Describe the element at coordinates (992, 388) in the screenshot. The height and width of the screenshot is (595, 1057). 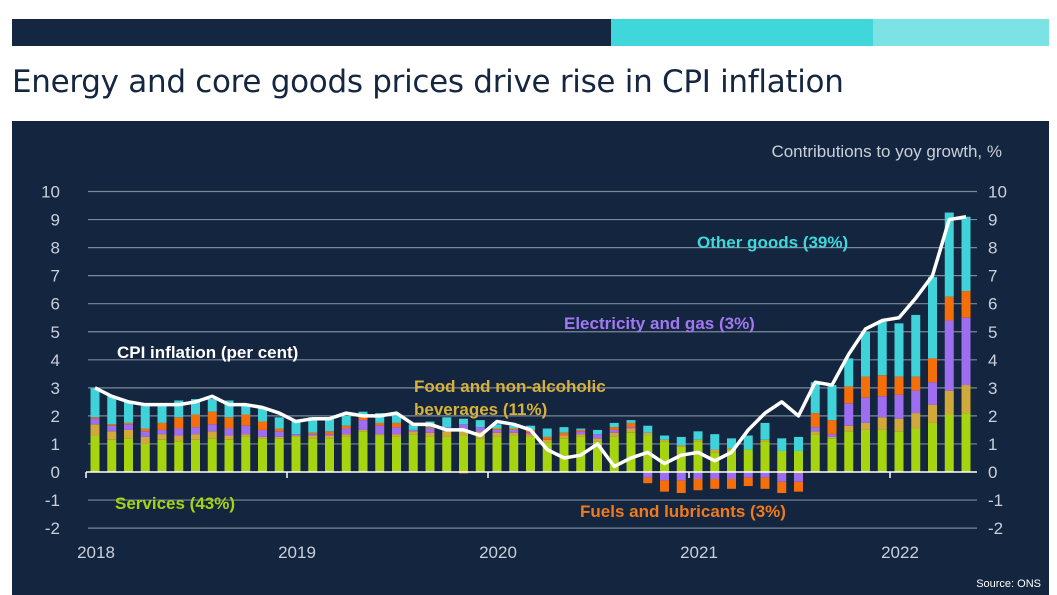
I see `y-tick-label-right: 3` at that location.